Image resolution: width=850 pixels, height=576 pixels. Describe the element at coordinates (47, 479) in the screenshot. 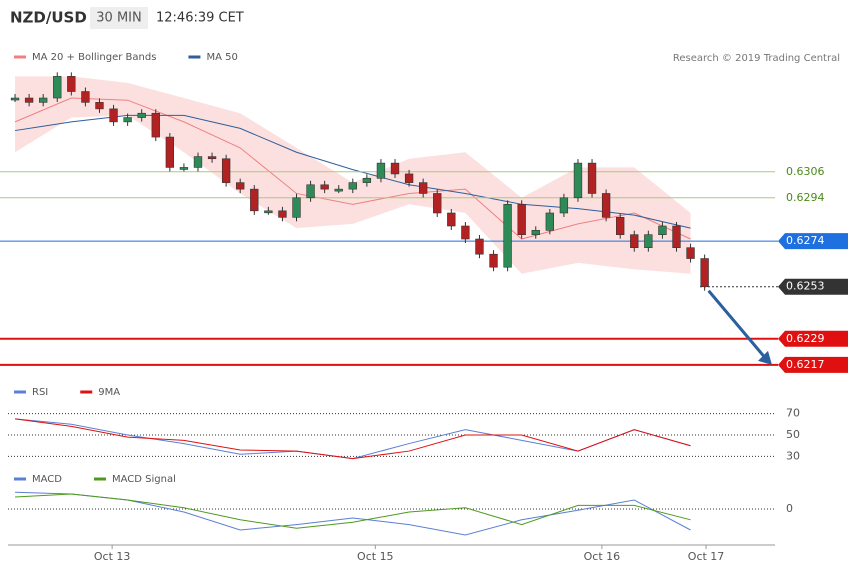

I see `legend-label: MACD` at that location.